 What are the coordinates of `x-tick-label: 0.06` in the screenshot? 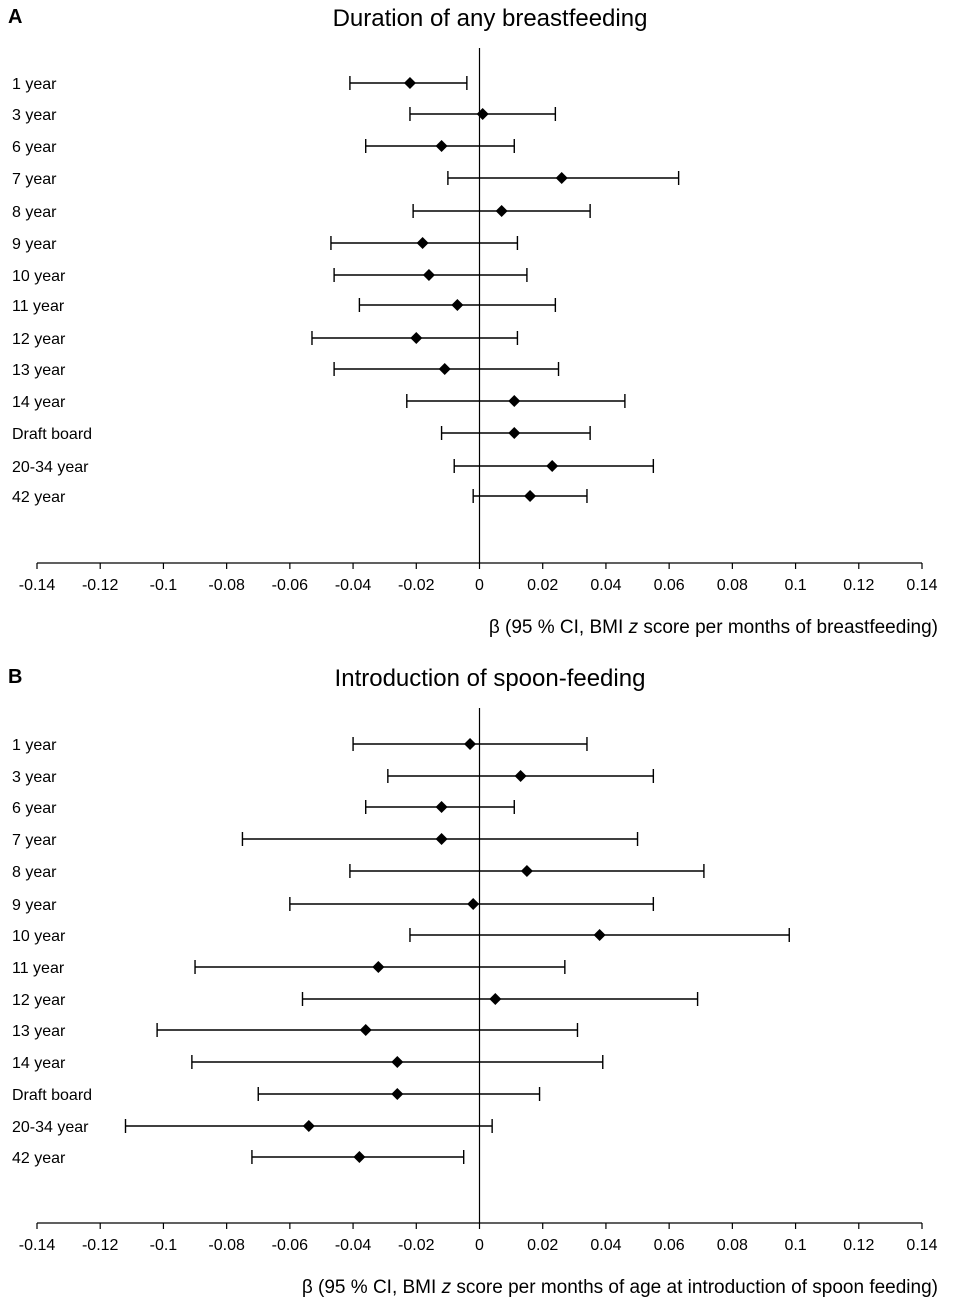 It's located at (669, 1245).